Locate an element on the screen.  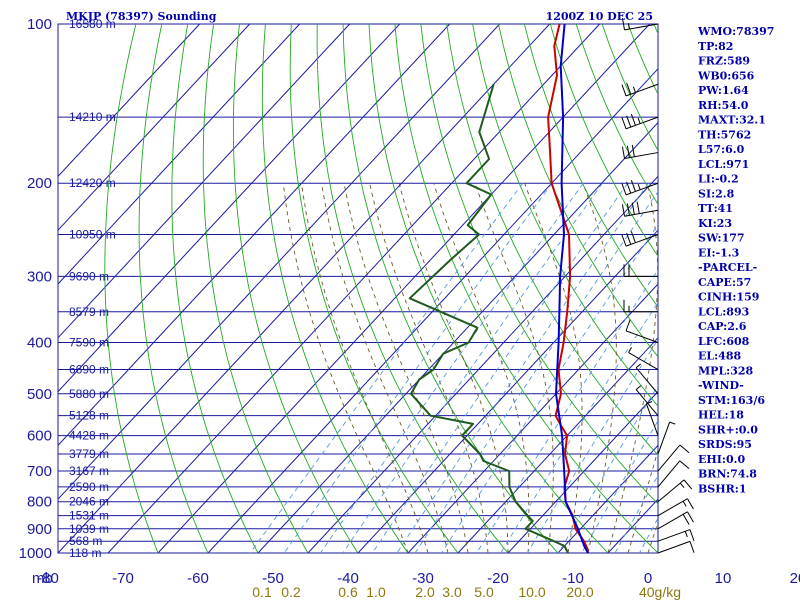
pressure-tick-label: 600 is located at coordinates (39, 436).